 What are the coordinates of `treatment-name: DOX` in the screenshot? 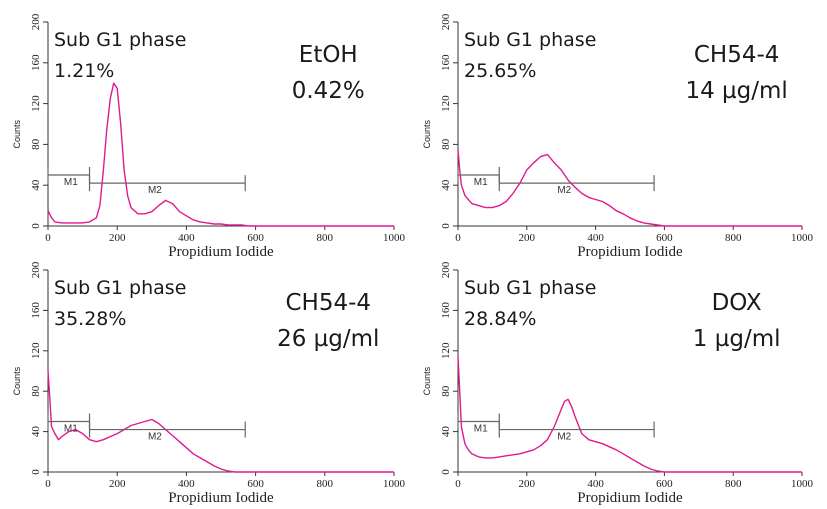 It's located at (737, 303).